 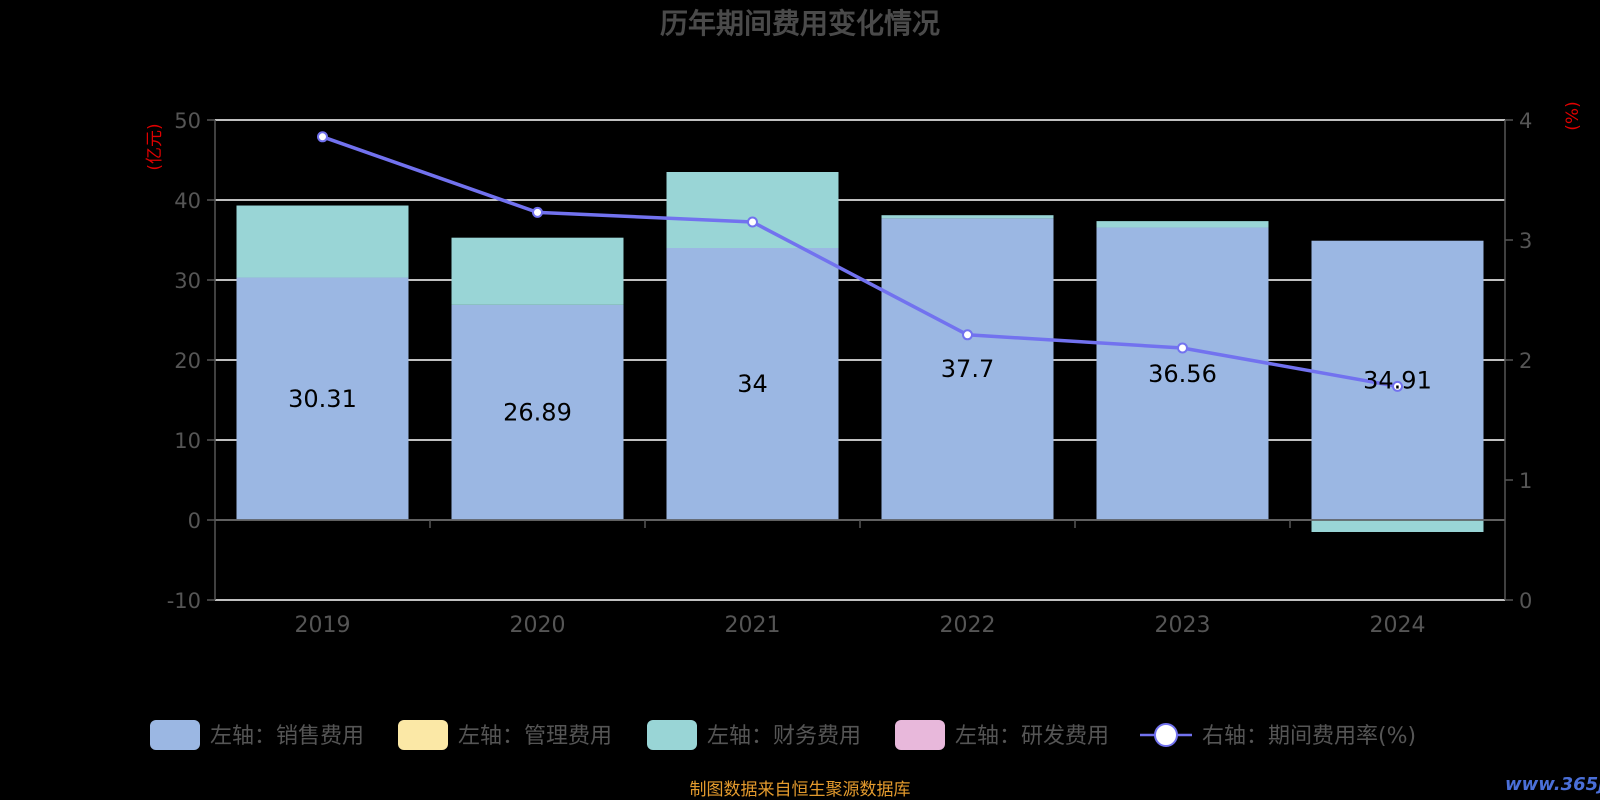 What do you see at coordinates (1525, 121) in the screenshot?
I see `right-tick-label: 4` at bounding box center [1525, 121].